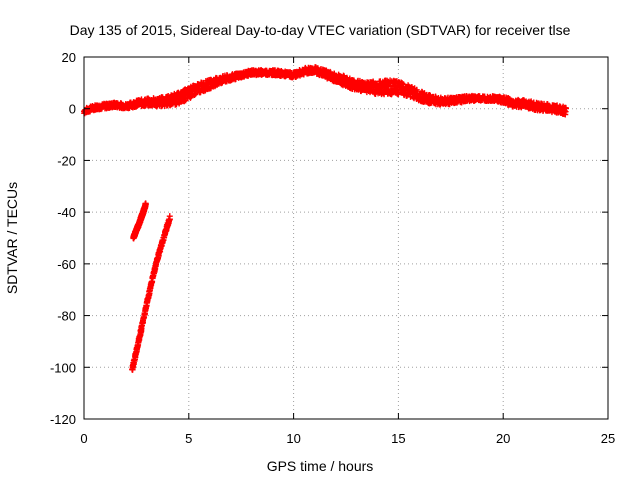 This screenshot has height=480, width=640. I want to click on x-tick-label: 15, so click(398, 438).